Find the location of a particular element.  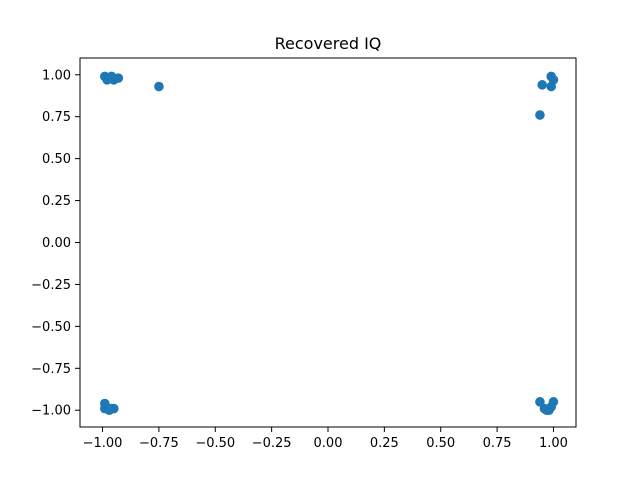

x-tick-label: −0.75 is located at coordinates (159, 443).